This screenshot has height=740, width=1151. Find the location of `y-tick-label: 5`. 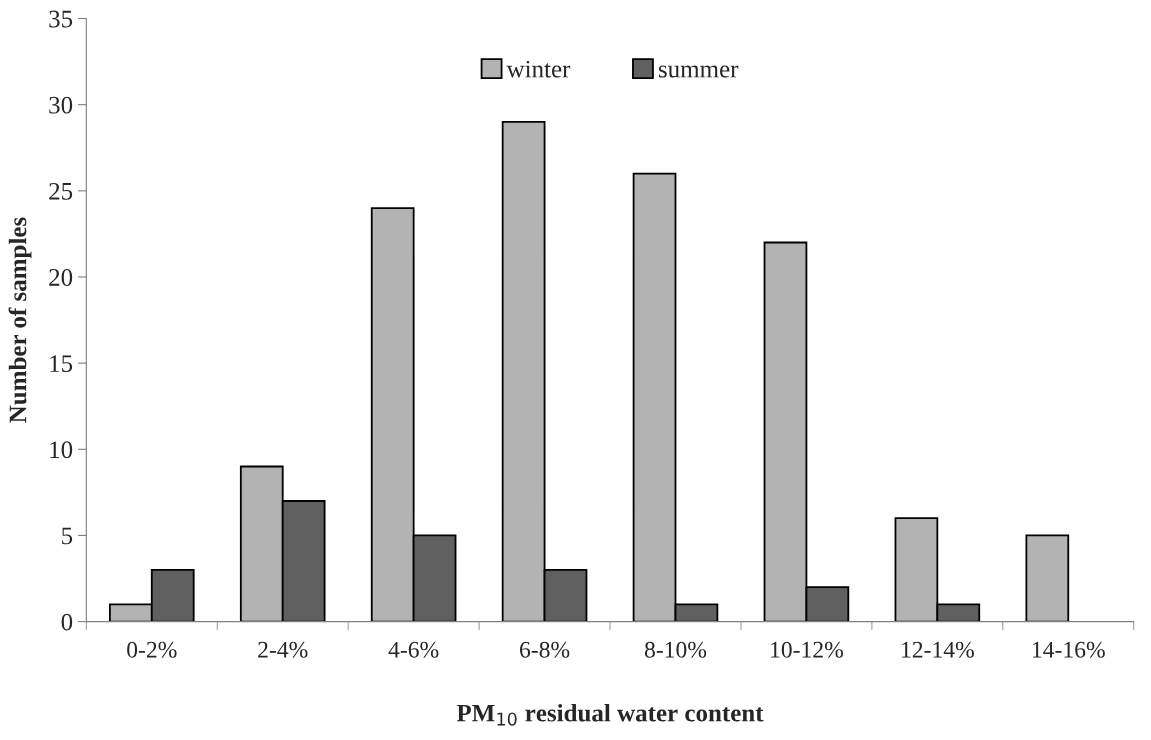

y-tick-label: 5 is located at coordinates (67, 536).